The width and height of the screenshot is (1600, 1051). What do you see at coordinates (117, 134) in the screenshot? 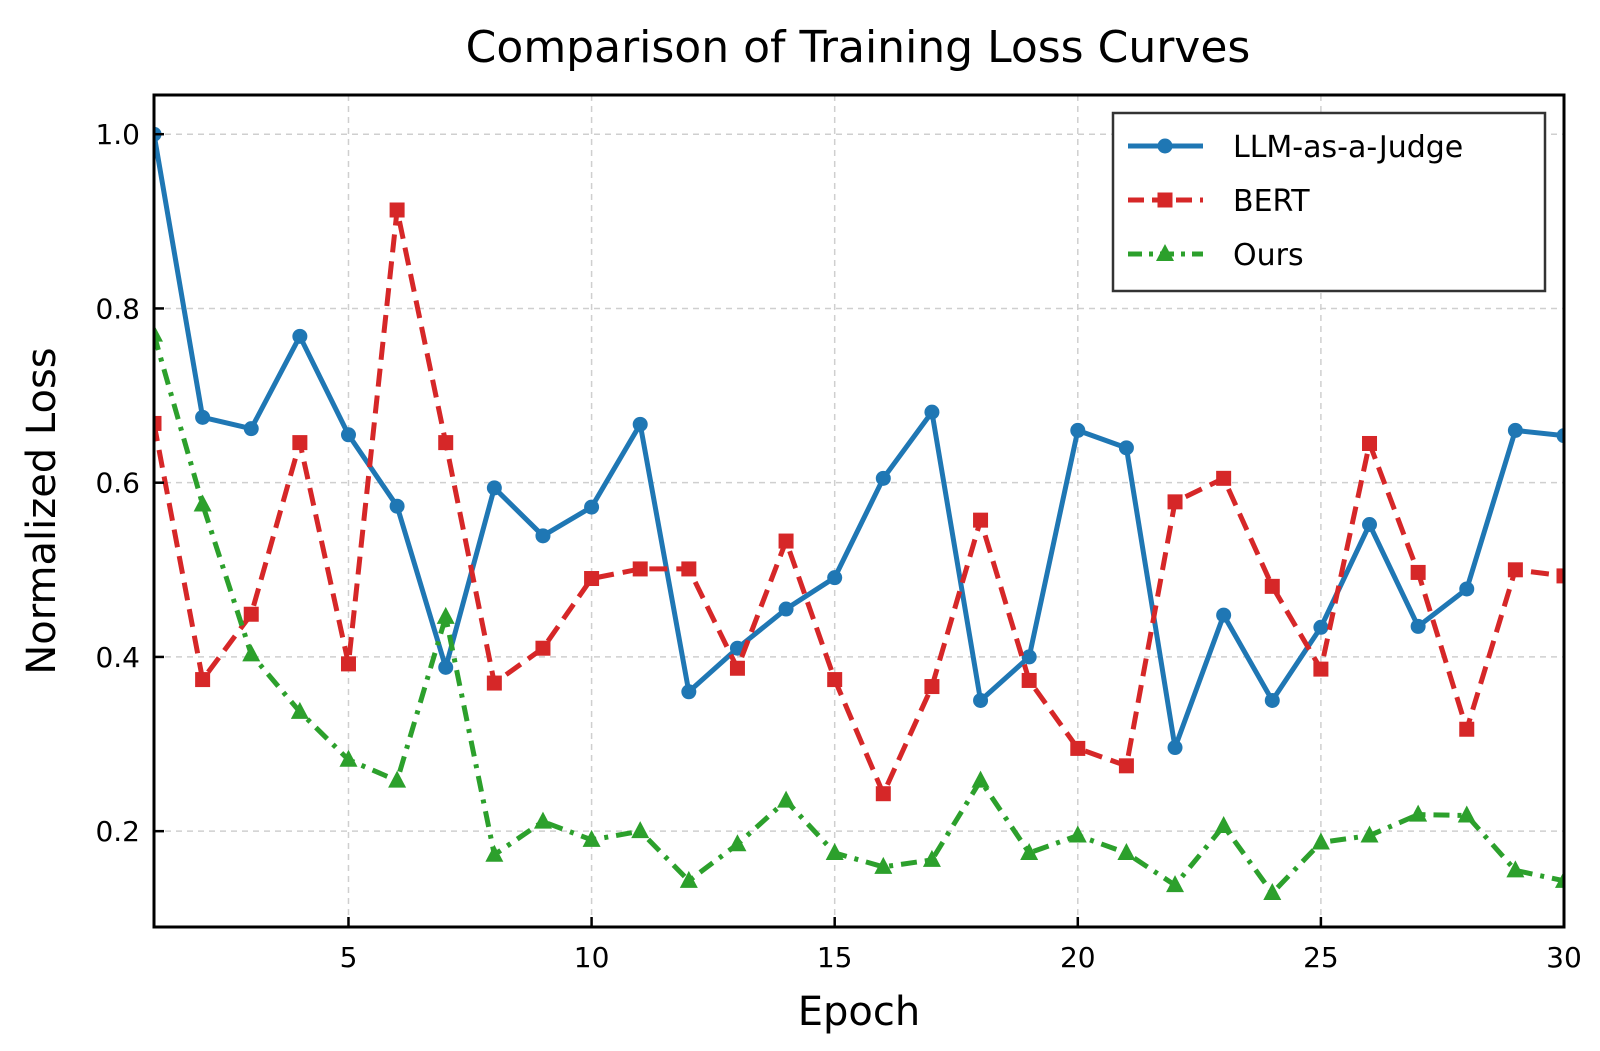
I see `y-tick-label: 1.0` at bounding box center [117, 134].